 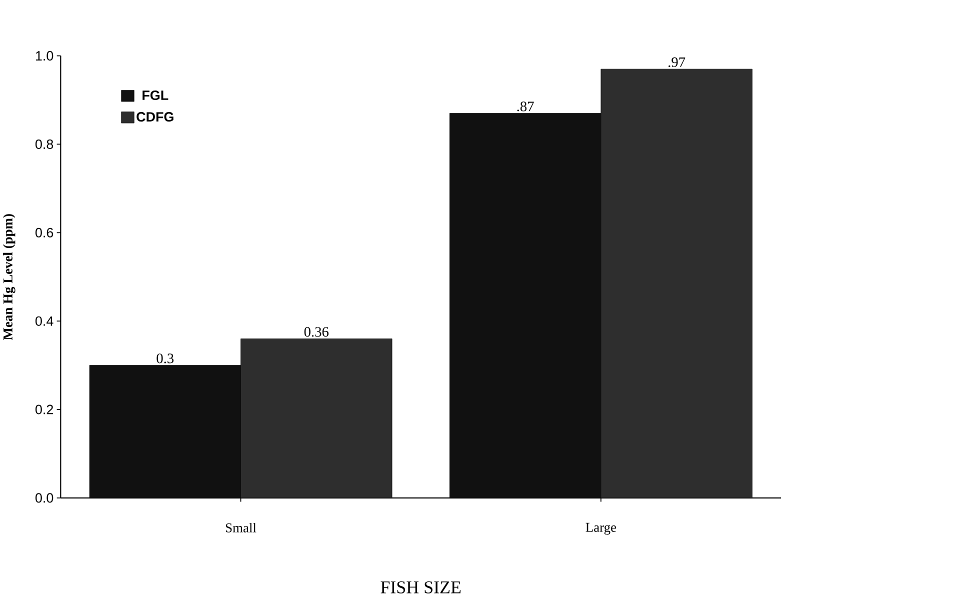 What do you see at coordinates (44, 233) in the screenshot?
I see `y-tick-label: 0.6` at bounding box center [44, 233].